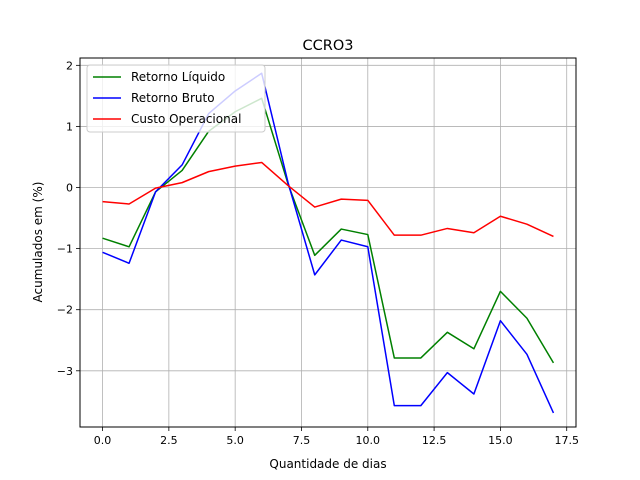 The height and width of the screenshot is (480, 640). Describe the element at coordinates (38, 242) in the screenshot. I see `y-axis-label: Acumulados em (%)` at that location.